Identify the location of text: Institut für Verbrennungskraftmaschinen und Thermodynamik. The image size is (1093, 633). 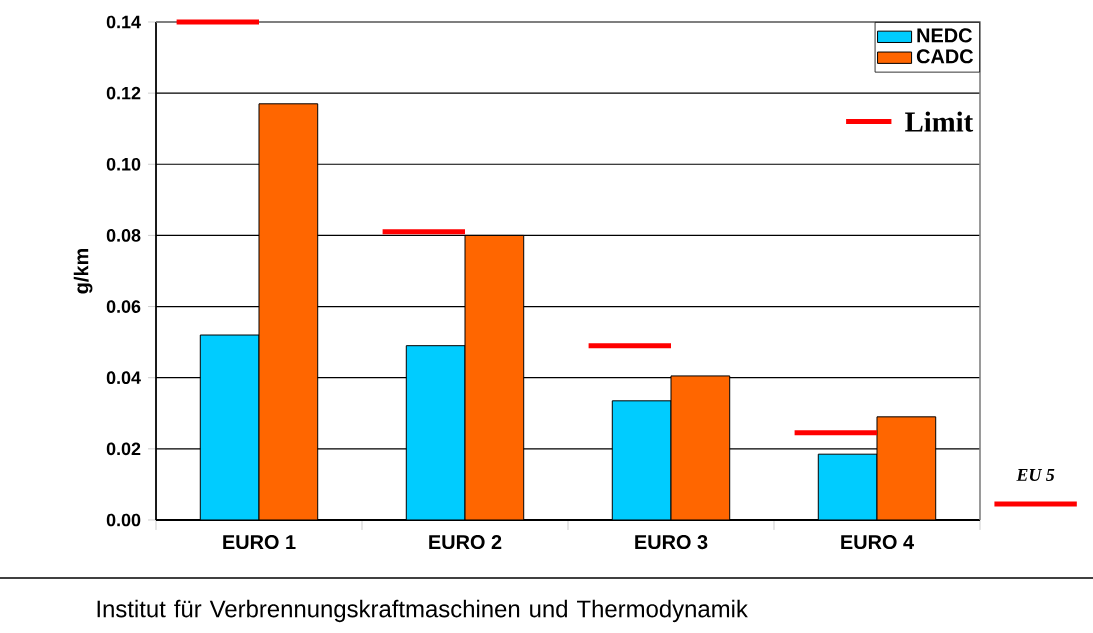
(422, 611).